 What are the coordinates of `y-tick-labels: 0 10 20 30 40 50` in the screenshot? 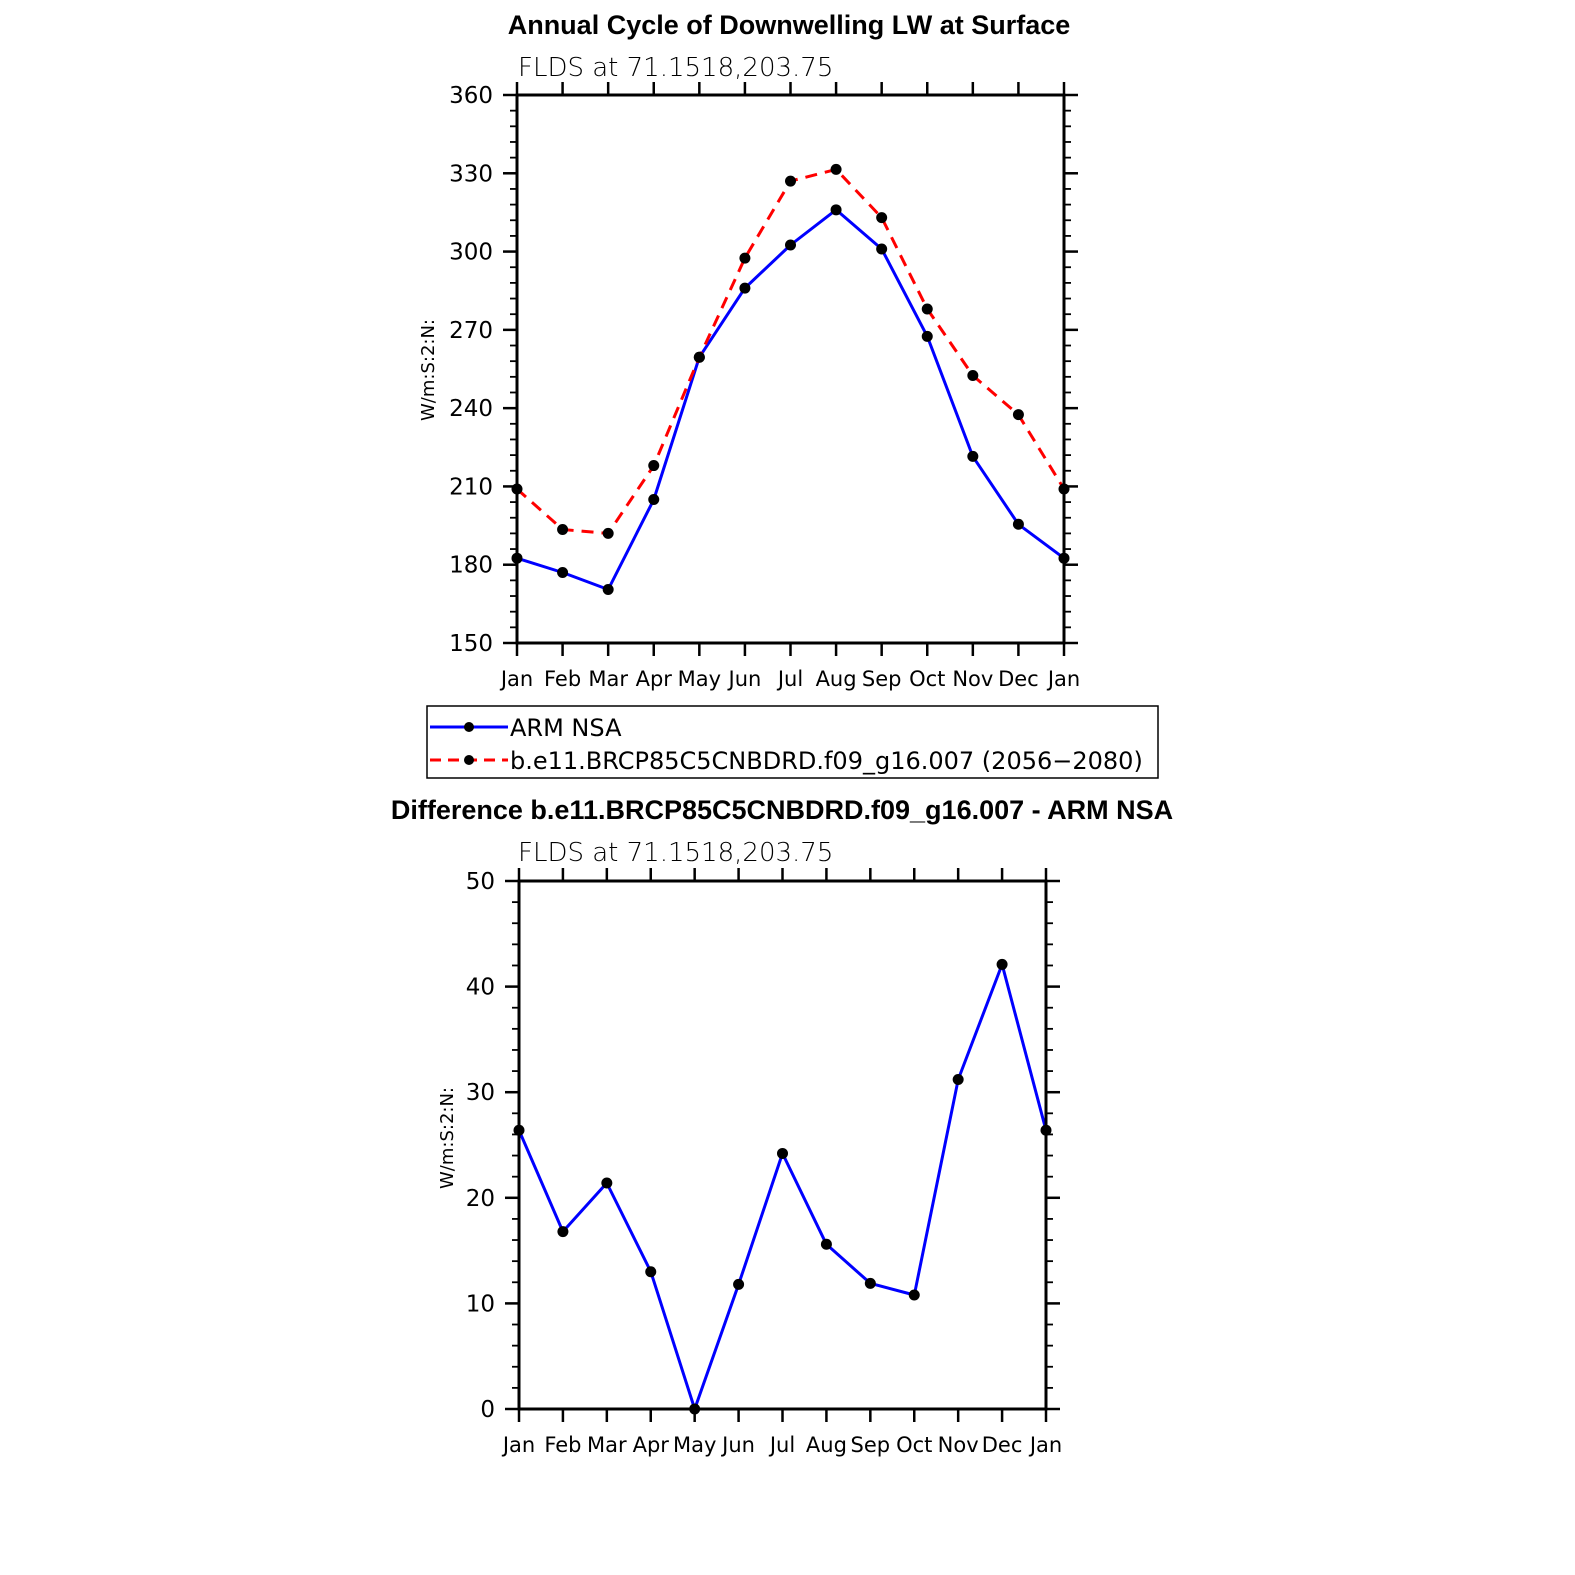 It's located at (480, 1146).